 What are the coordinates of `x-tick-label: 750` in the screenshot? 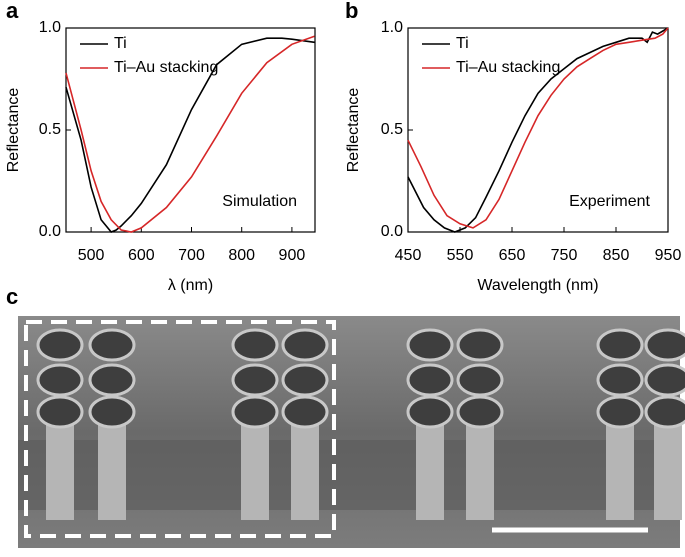 It's located at (564, 255).